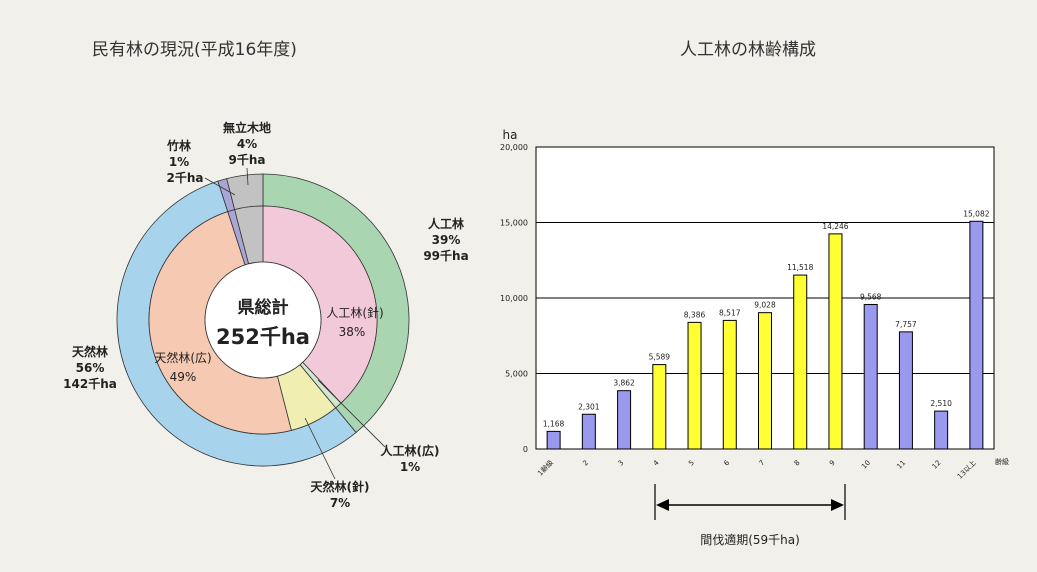 The width and height of the screenshot is (1037, 572). I want to click on label-muritsuboku-area: 9千ha, so click(247, 159).